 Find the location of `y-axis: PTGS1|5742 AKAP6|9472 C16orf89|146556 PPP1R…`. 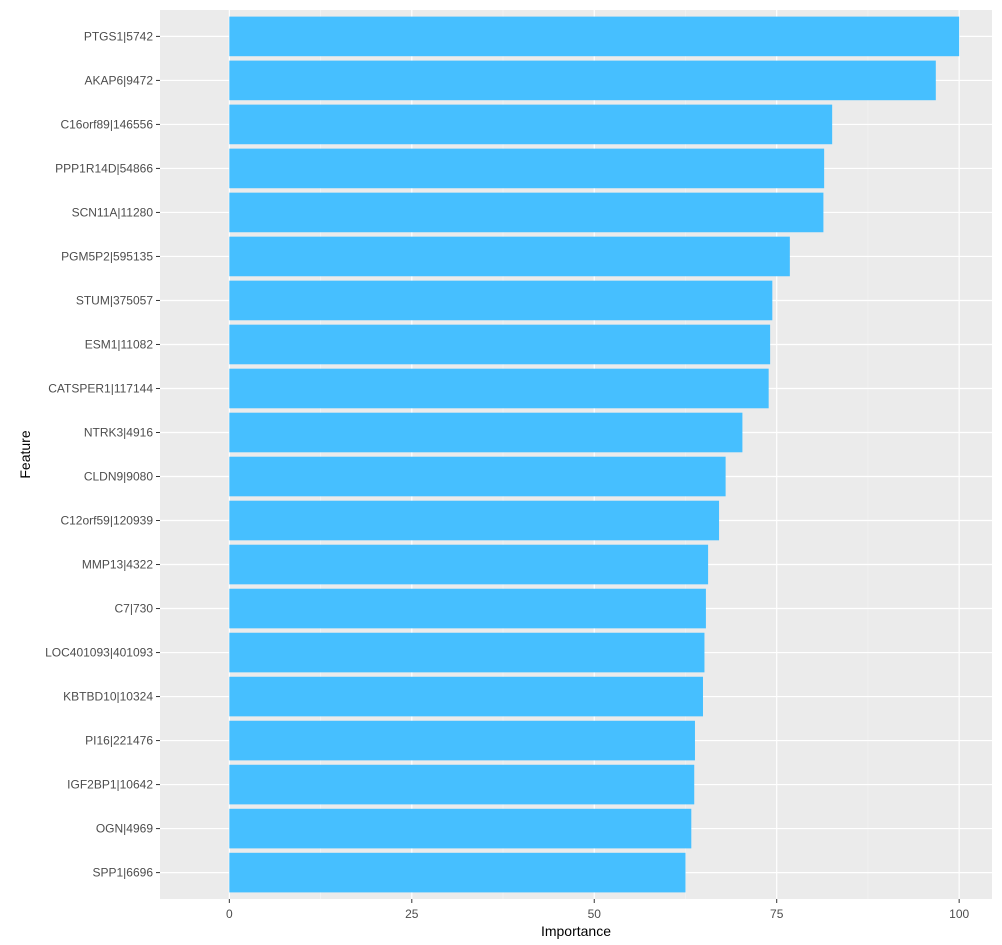

y-axis: PTGS1|5742 AKAP6|9472 C16orf89|146556 PPP1R… is located at coordinates (102, 454).